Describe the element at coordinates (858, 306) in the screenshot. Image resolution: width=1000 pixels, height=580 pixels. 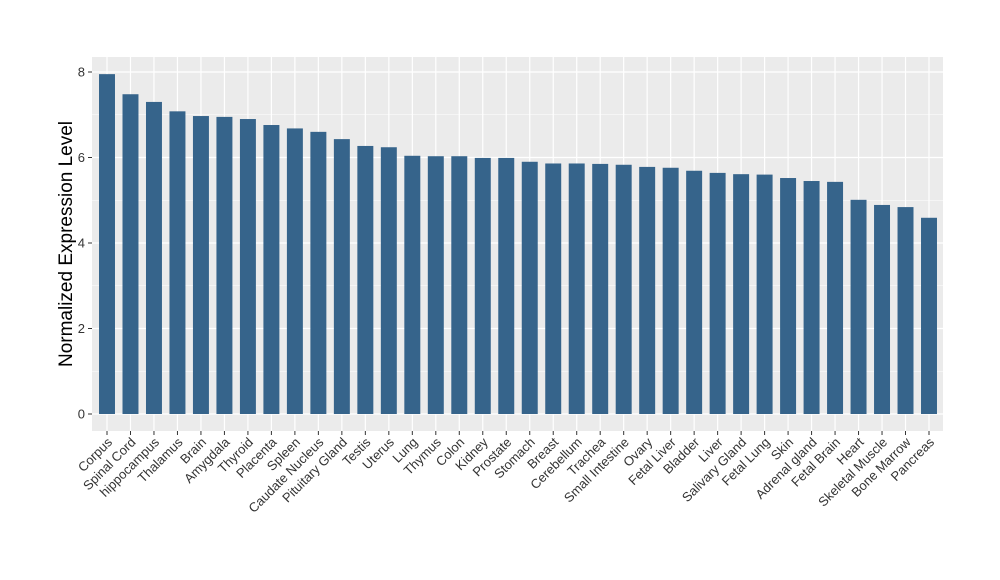
I see `bar-heart` at that location.